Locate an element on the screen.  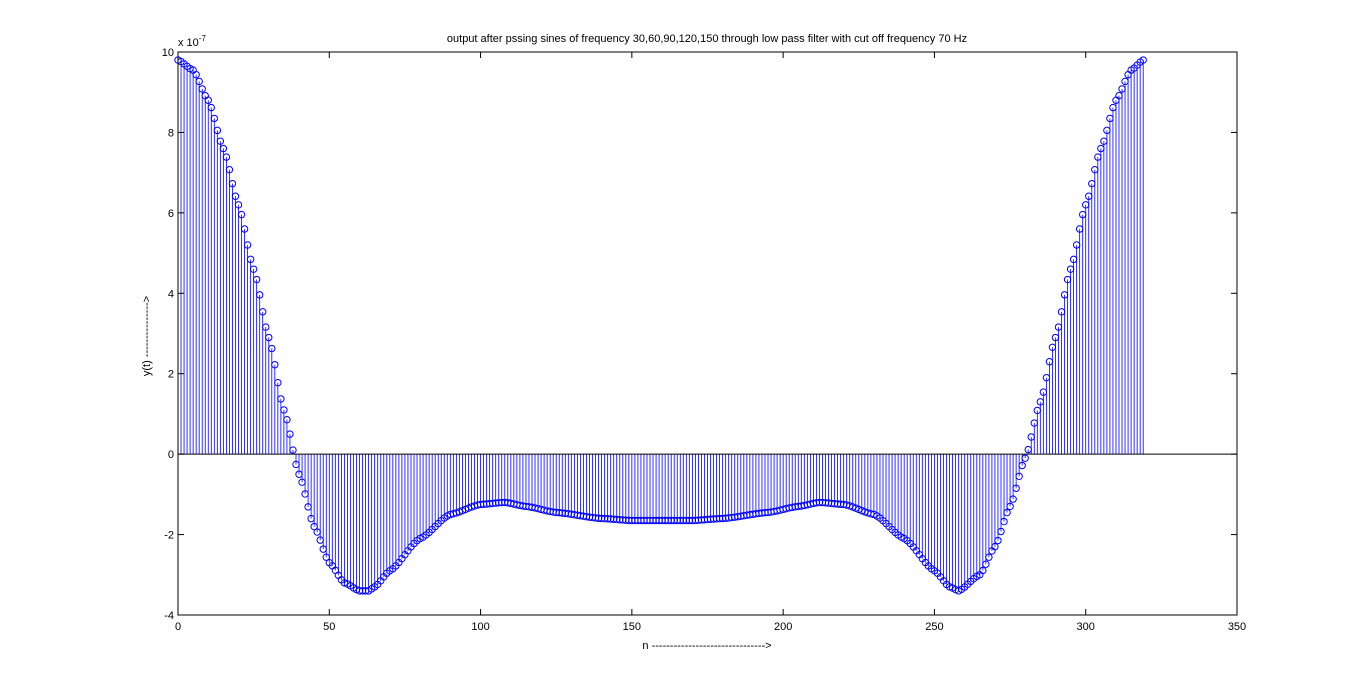
y-exponent-power: -7 is located at coordinates (203, 38).